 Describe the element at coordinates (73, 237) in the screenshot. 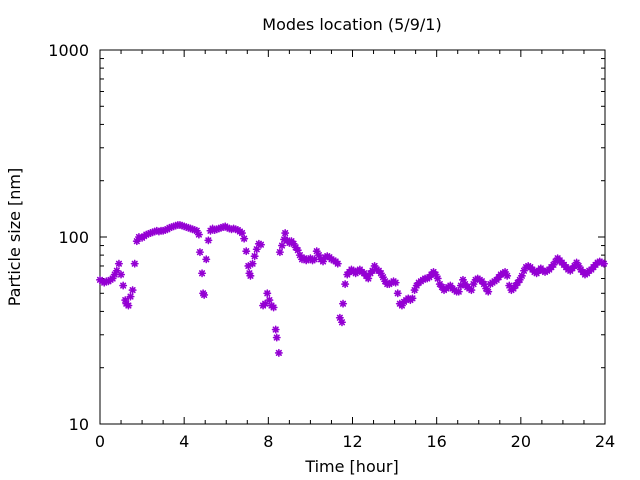

I see `y-tick-label: 100` at that location.